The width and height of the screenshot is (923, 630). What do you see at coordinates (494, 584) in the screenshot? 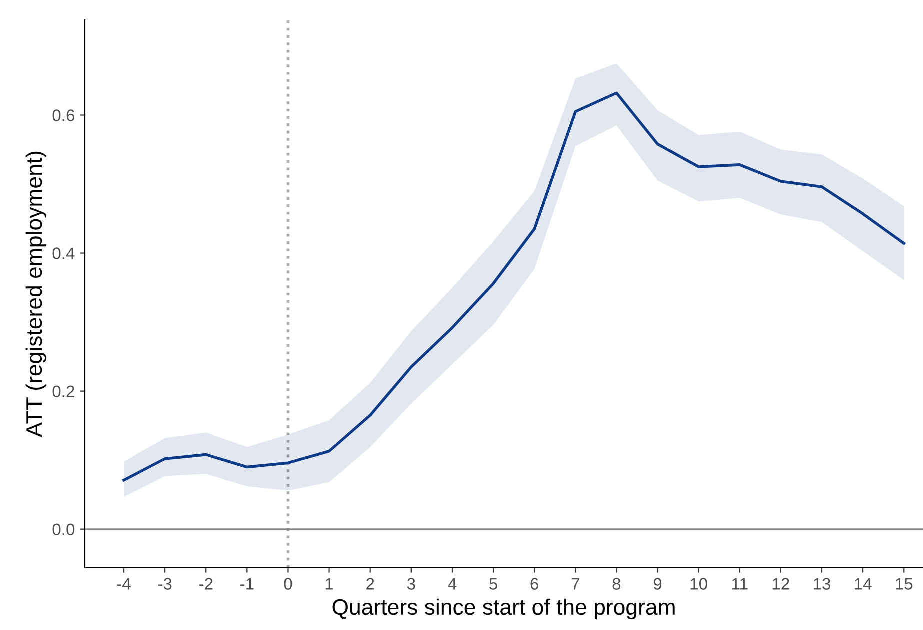
I see `x-tick-label: 5` at bounding box center [494, 584].